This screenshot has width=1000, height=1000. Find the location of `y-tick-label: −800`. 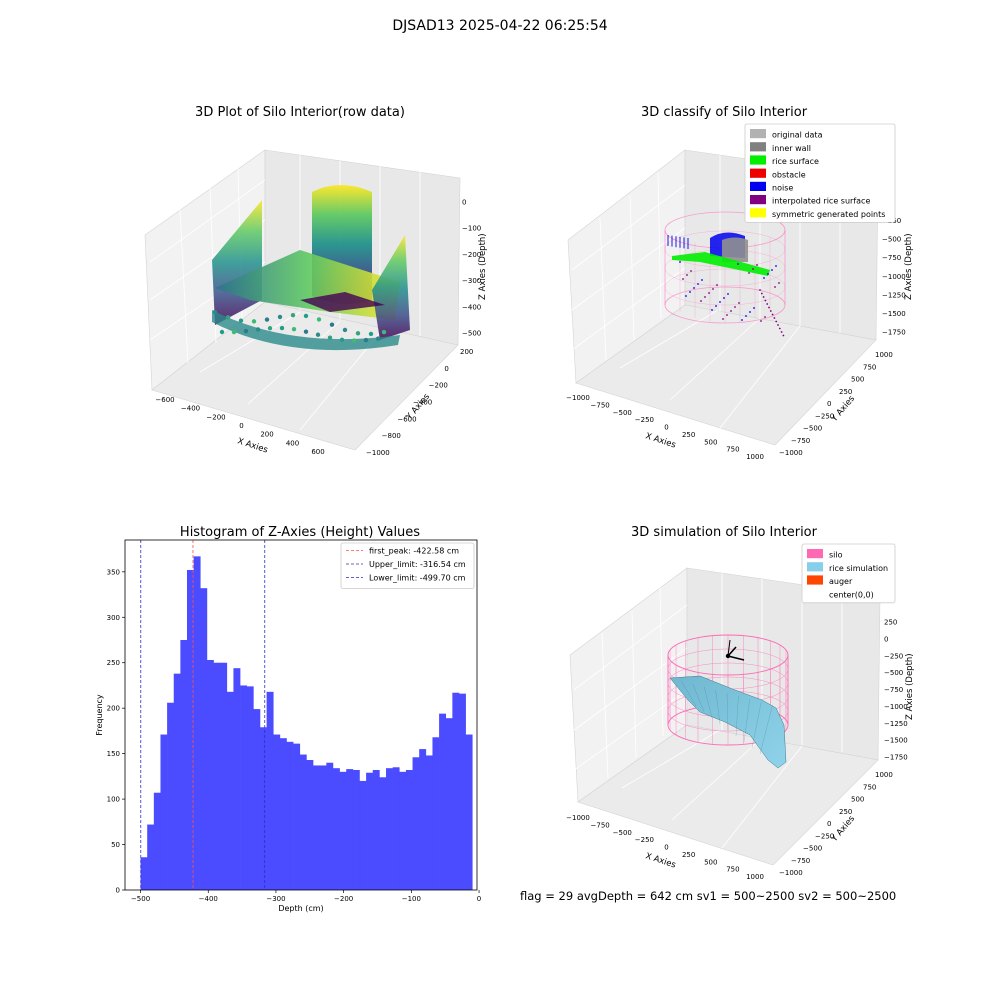

y-tick-label: −800 is located at coordinates (391, 436).